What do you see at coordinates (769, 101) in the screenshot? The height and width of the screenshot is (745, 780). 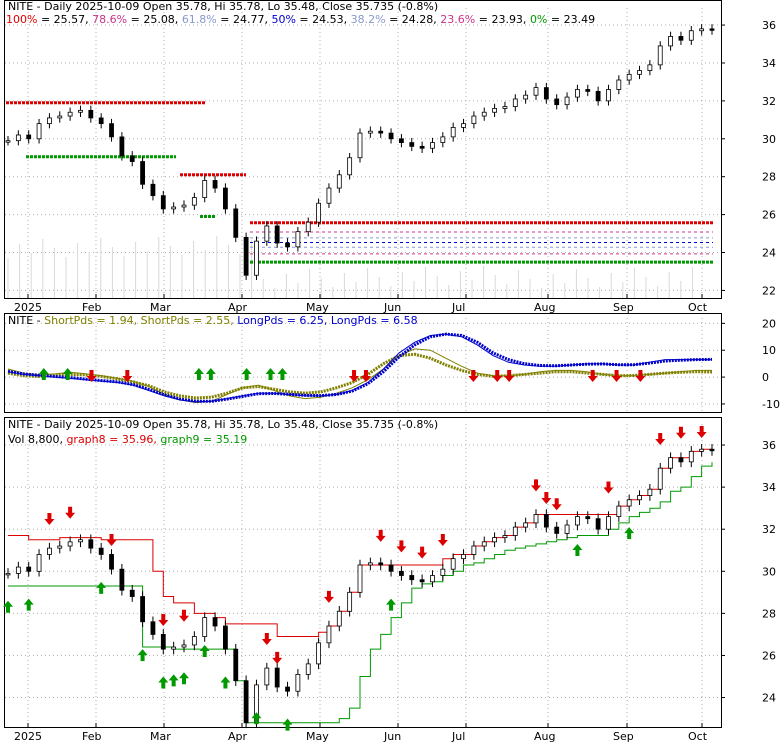 I see `y-tick-label: 32` at bounding box center [769, 101].